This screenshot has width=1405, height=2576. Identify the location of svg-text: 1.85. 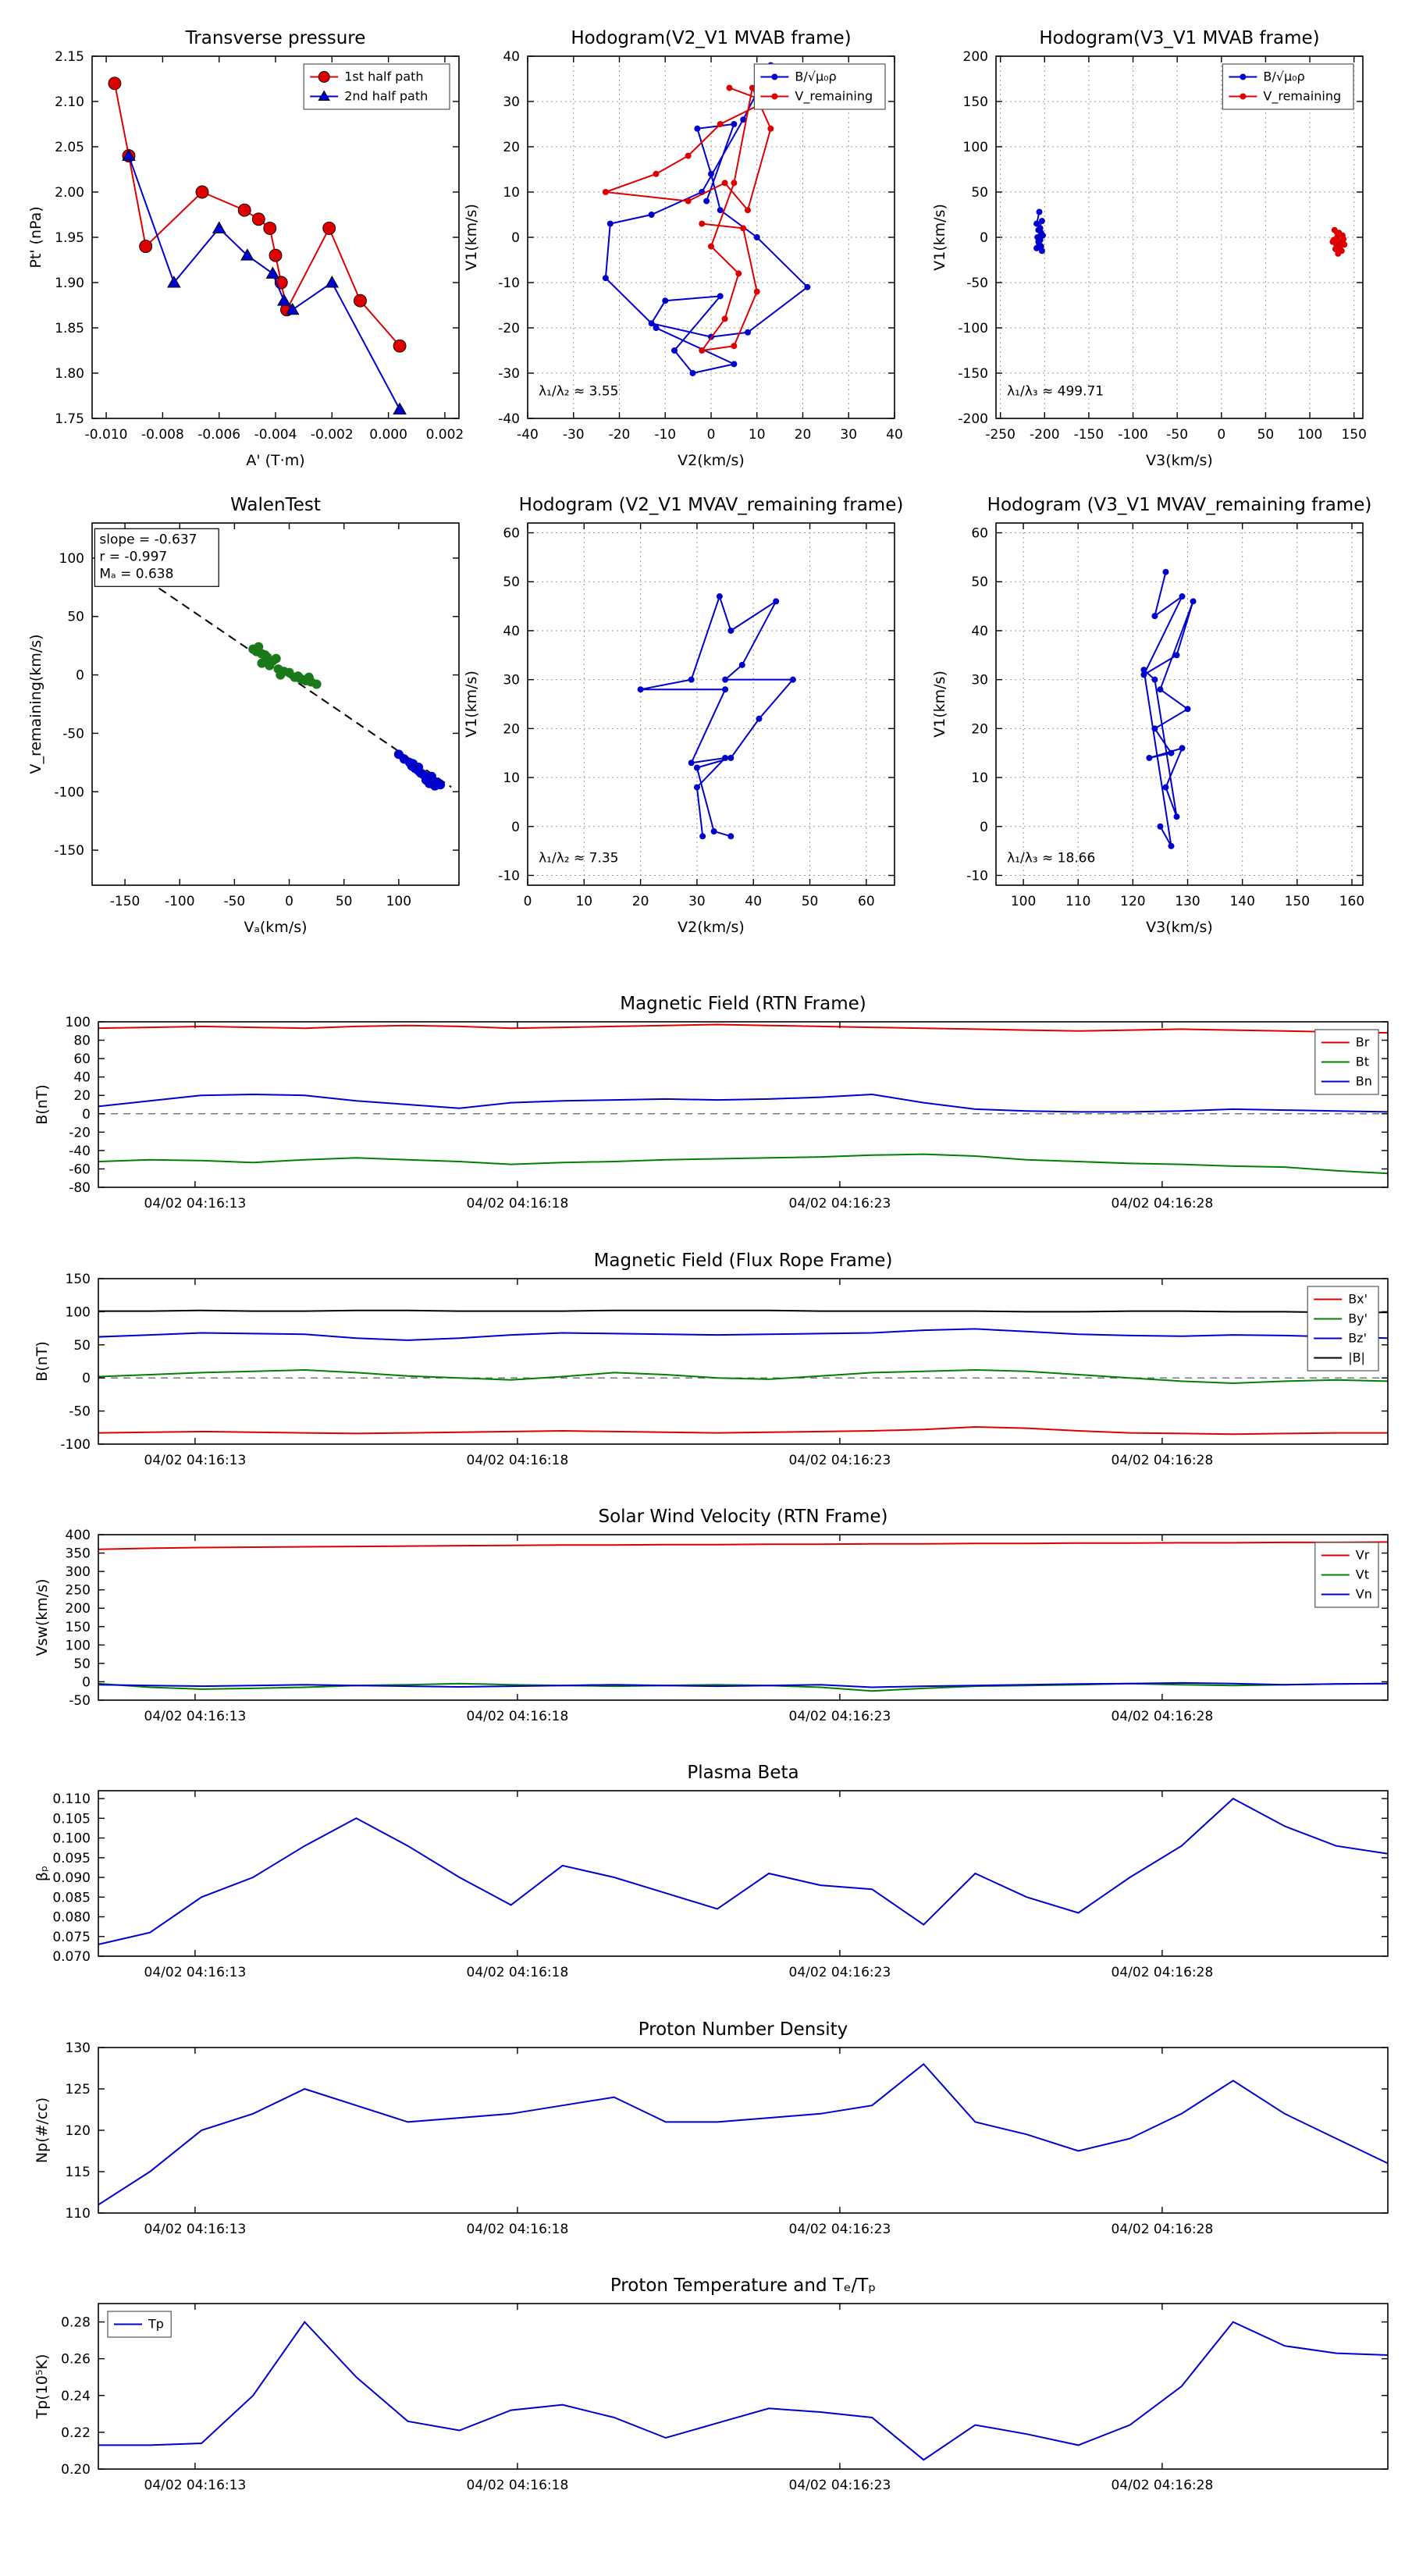
(69, 328).